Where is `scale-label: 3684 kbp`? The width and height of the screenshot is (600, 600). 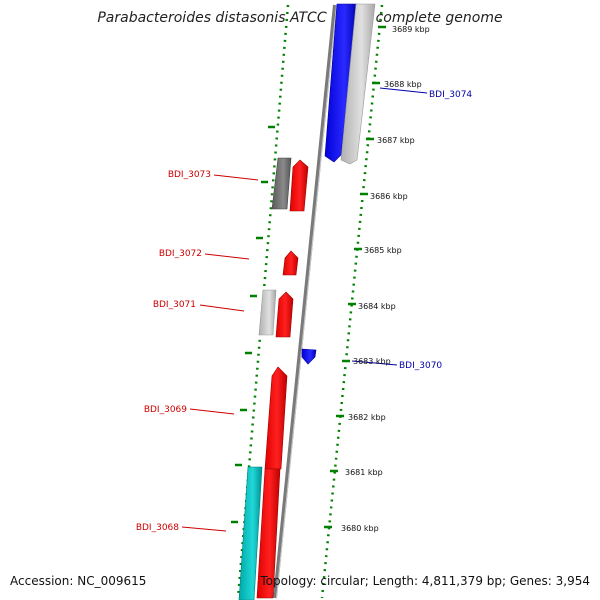
scale-label: 3684 kbp is located at coordinates (377, 306).